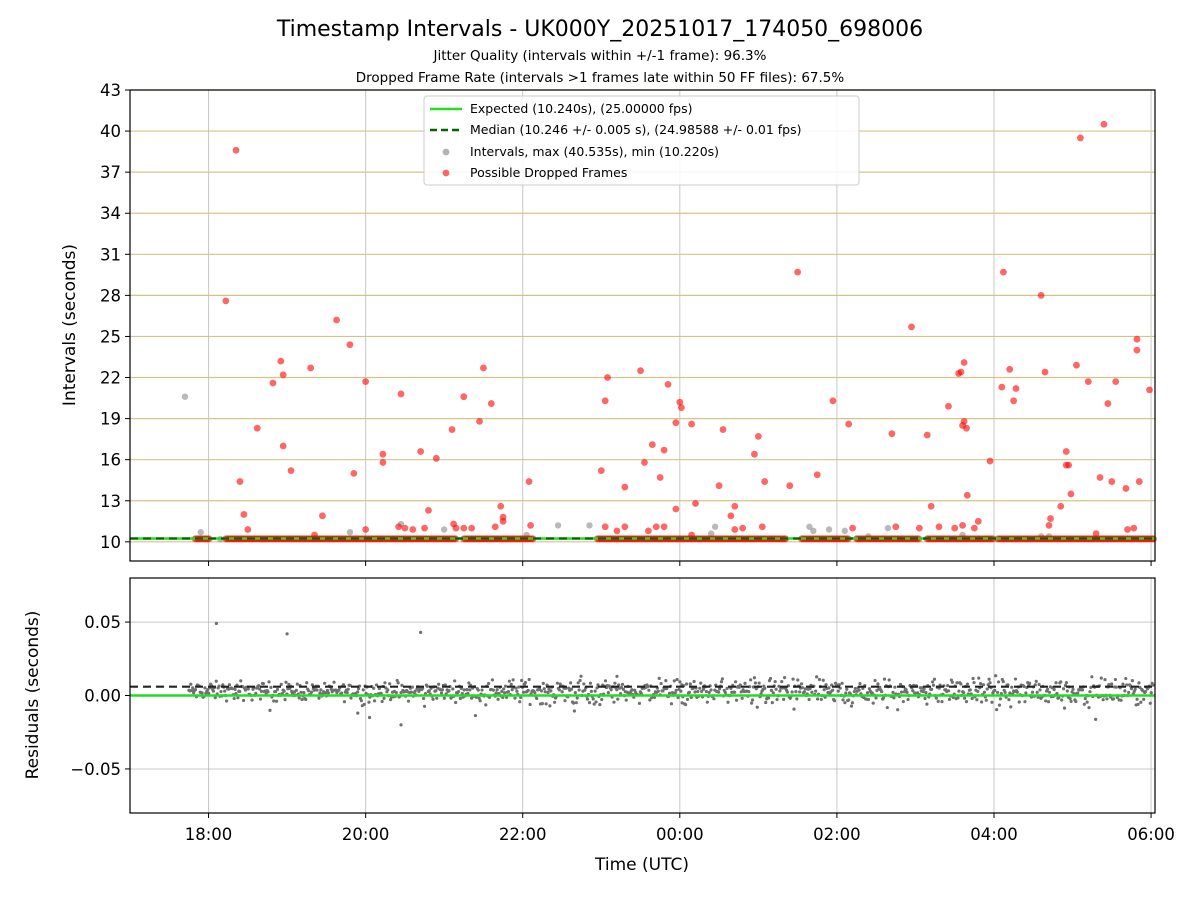 Image resolution: width=1200 pixels, height=900 pixels. I want to click on legend-box, so click(641, 140).